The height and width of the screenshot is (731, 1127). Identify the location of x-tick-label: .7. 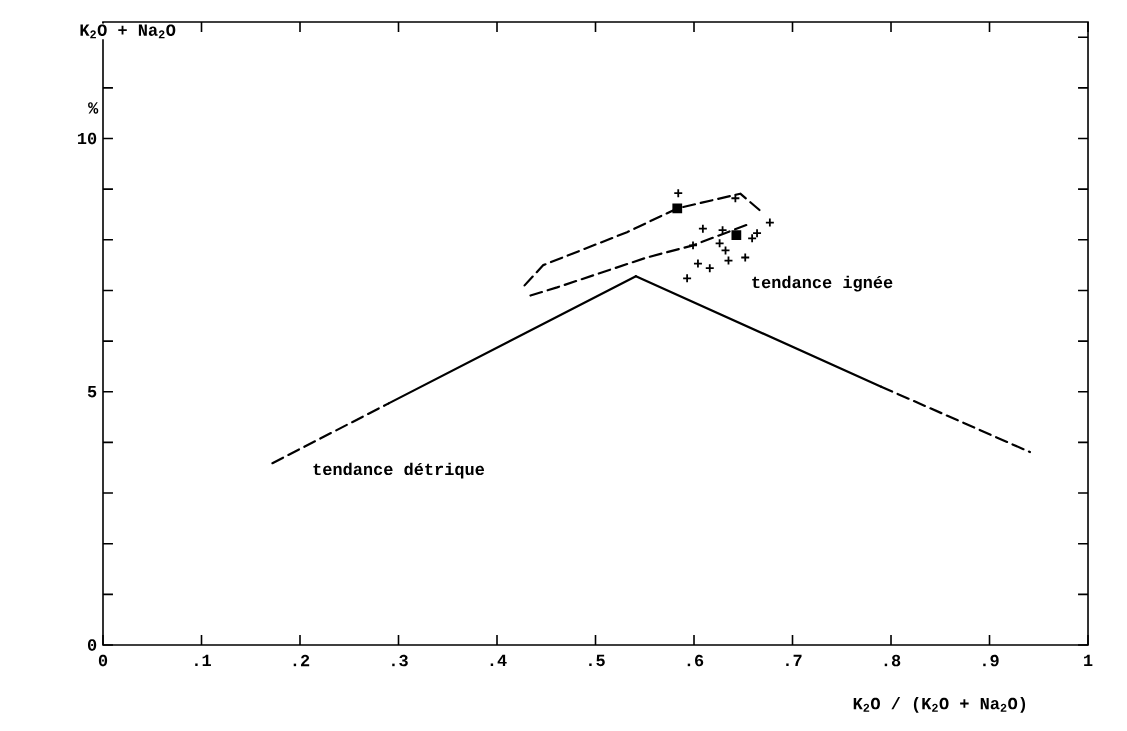
(794, 660).